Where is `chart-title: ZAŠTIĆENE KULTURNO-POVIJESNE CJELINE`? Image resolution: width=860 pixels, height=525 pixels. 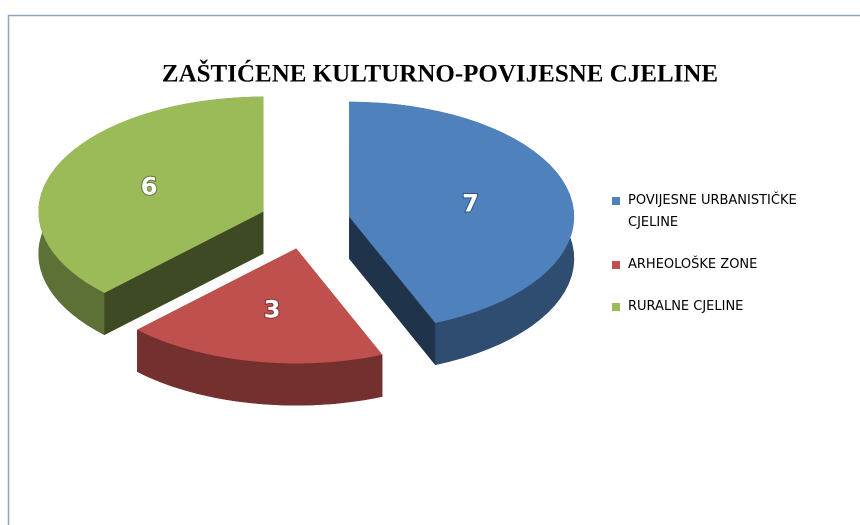
chart-title: ZAŠTIĆENE KULTURNO-POVIJESNE CJELINE is located at coordinates (440, 74).